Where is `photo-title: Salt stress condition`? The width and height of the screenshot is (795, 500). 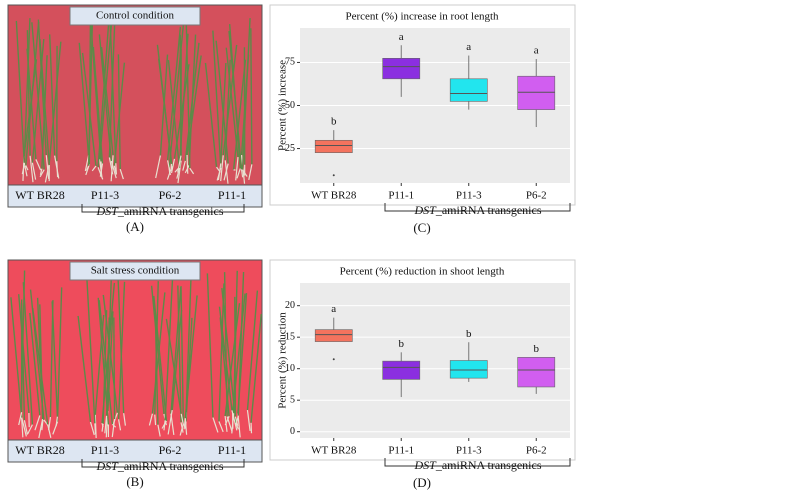
photo-title: Salt stress condition is located at coordinates (135, 271).